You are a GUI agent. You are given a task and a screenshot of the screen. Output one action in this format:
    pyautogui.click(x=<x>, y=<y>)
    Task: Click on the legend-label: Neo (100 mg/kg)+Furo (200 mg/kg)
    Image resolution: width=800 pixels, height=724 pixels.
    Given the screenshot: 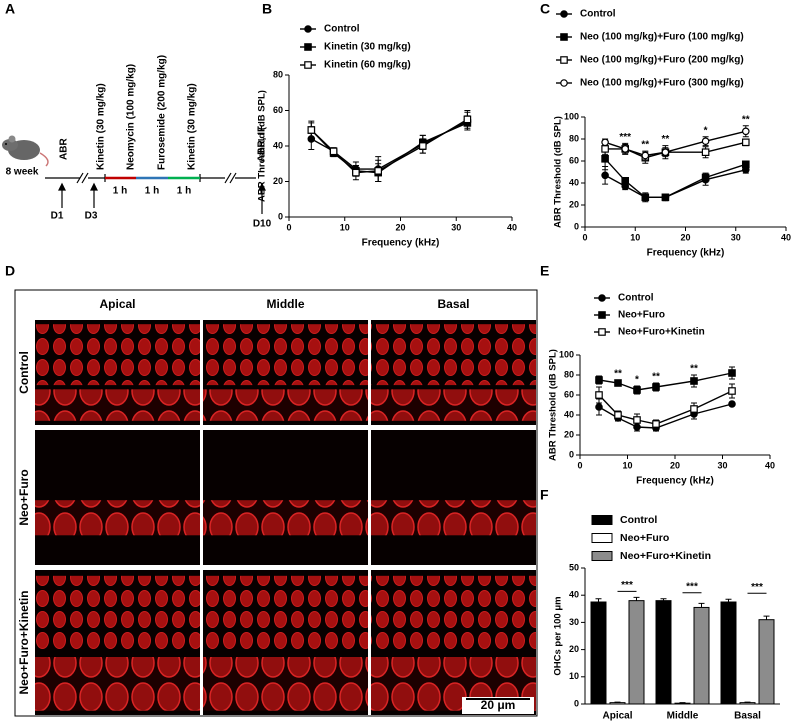 What is the action you would take?
    pyautogui.click(x=662, y=60)
    